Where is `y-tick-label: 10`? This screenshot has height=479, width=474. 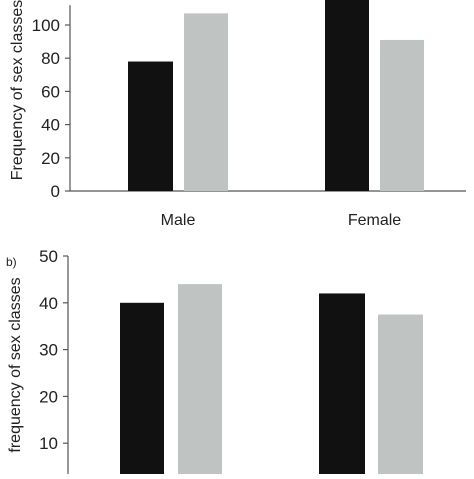 y-tick-label: 10 is located at coordinates (48, 443).